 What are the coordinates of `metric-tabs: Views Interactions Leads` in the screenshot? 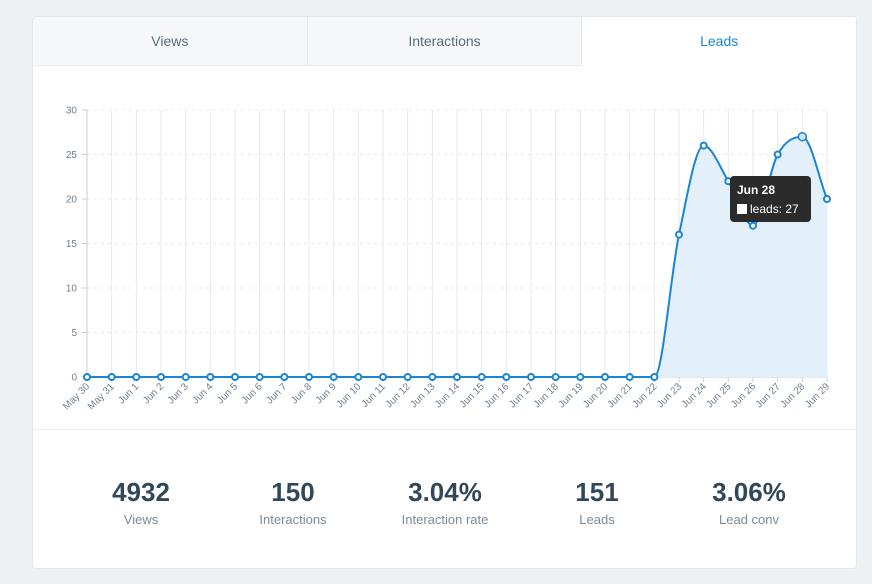 It's located at (444, 41).